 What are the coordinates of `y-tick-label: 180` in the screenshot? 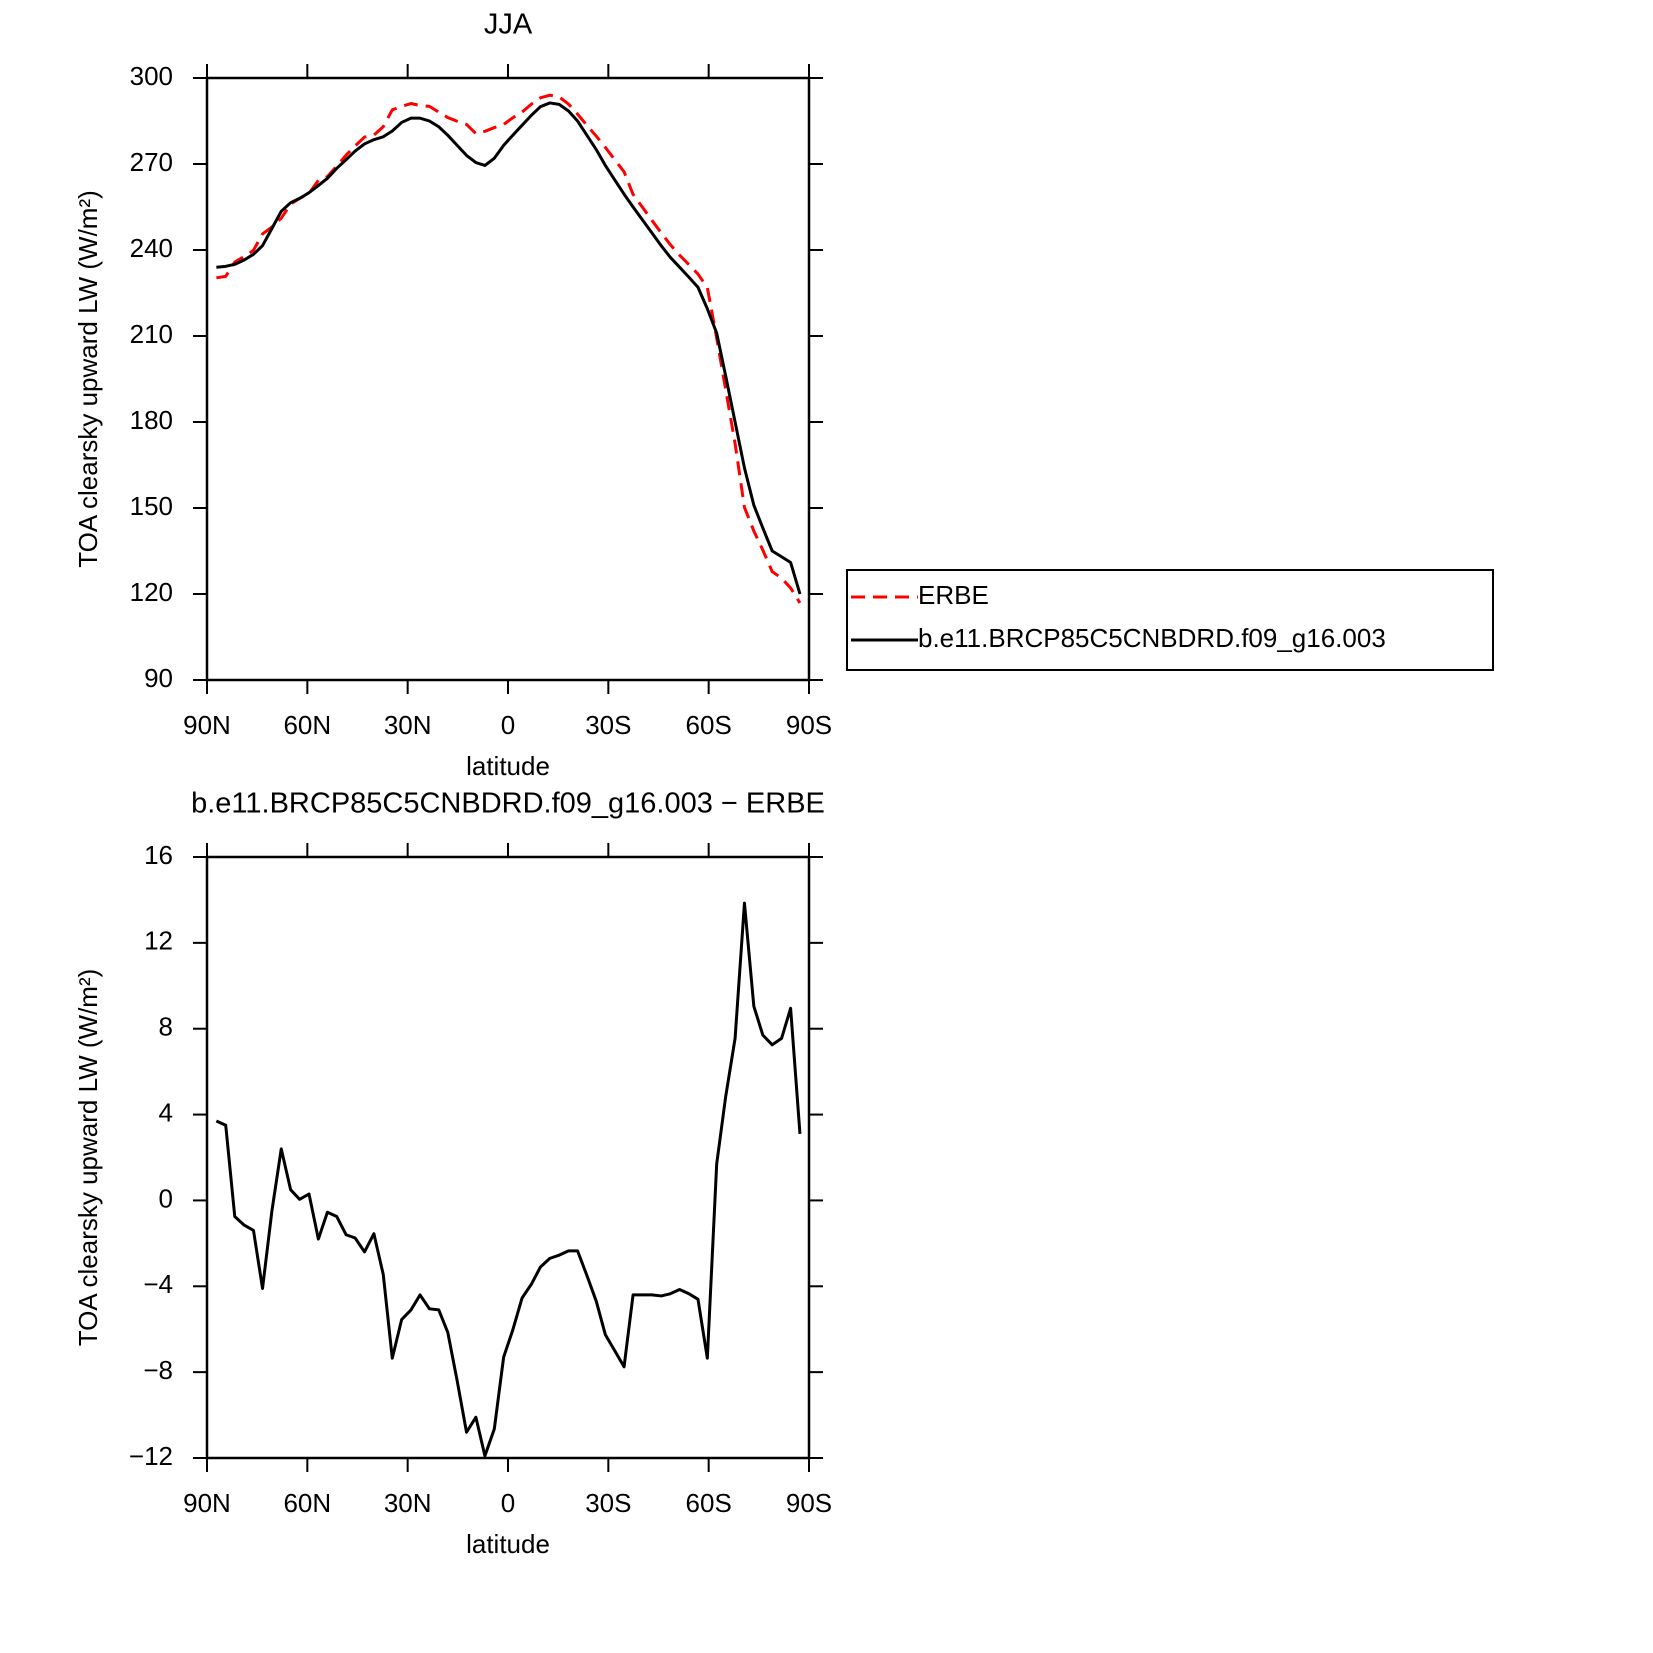 It's located at (151, 420).